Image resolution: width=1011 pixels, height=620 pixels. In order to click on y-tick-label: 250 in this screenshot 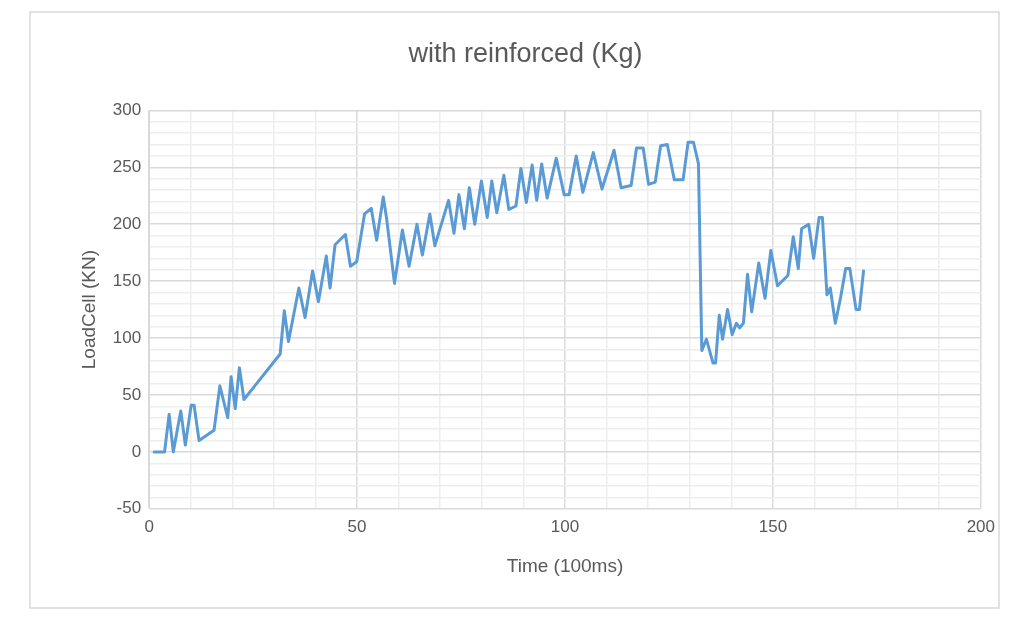, I will do `click(127, 166)`.